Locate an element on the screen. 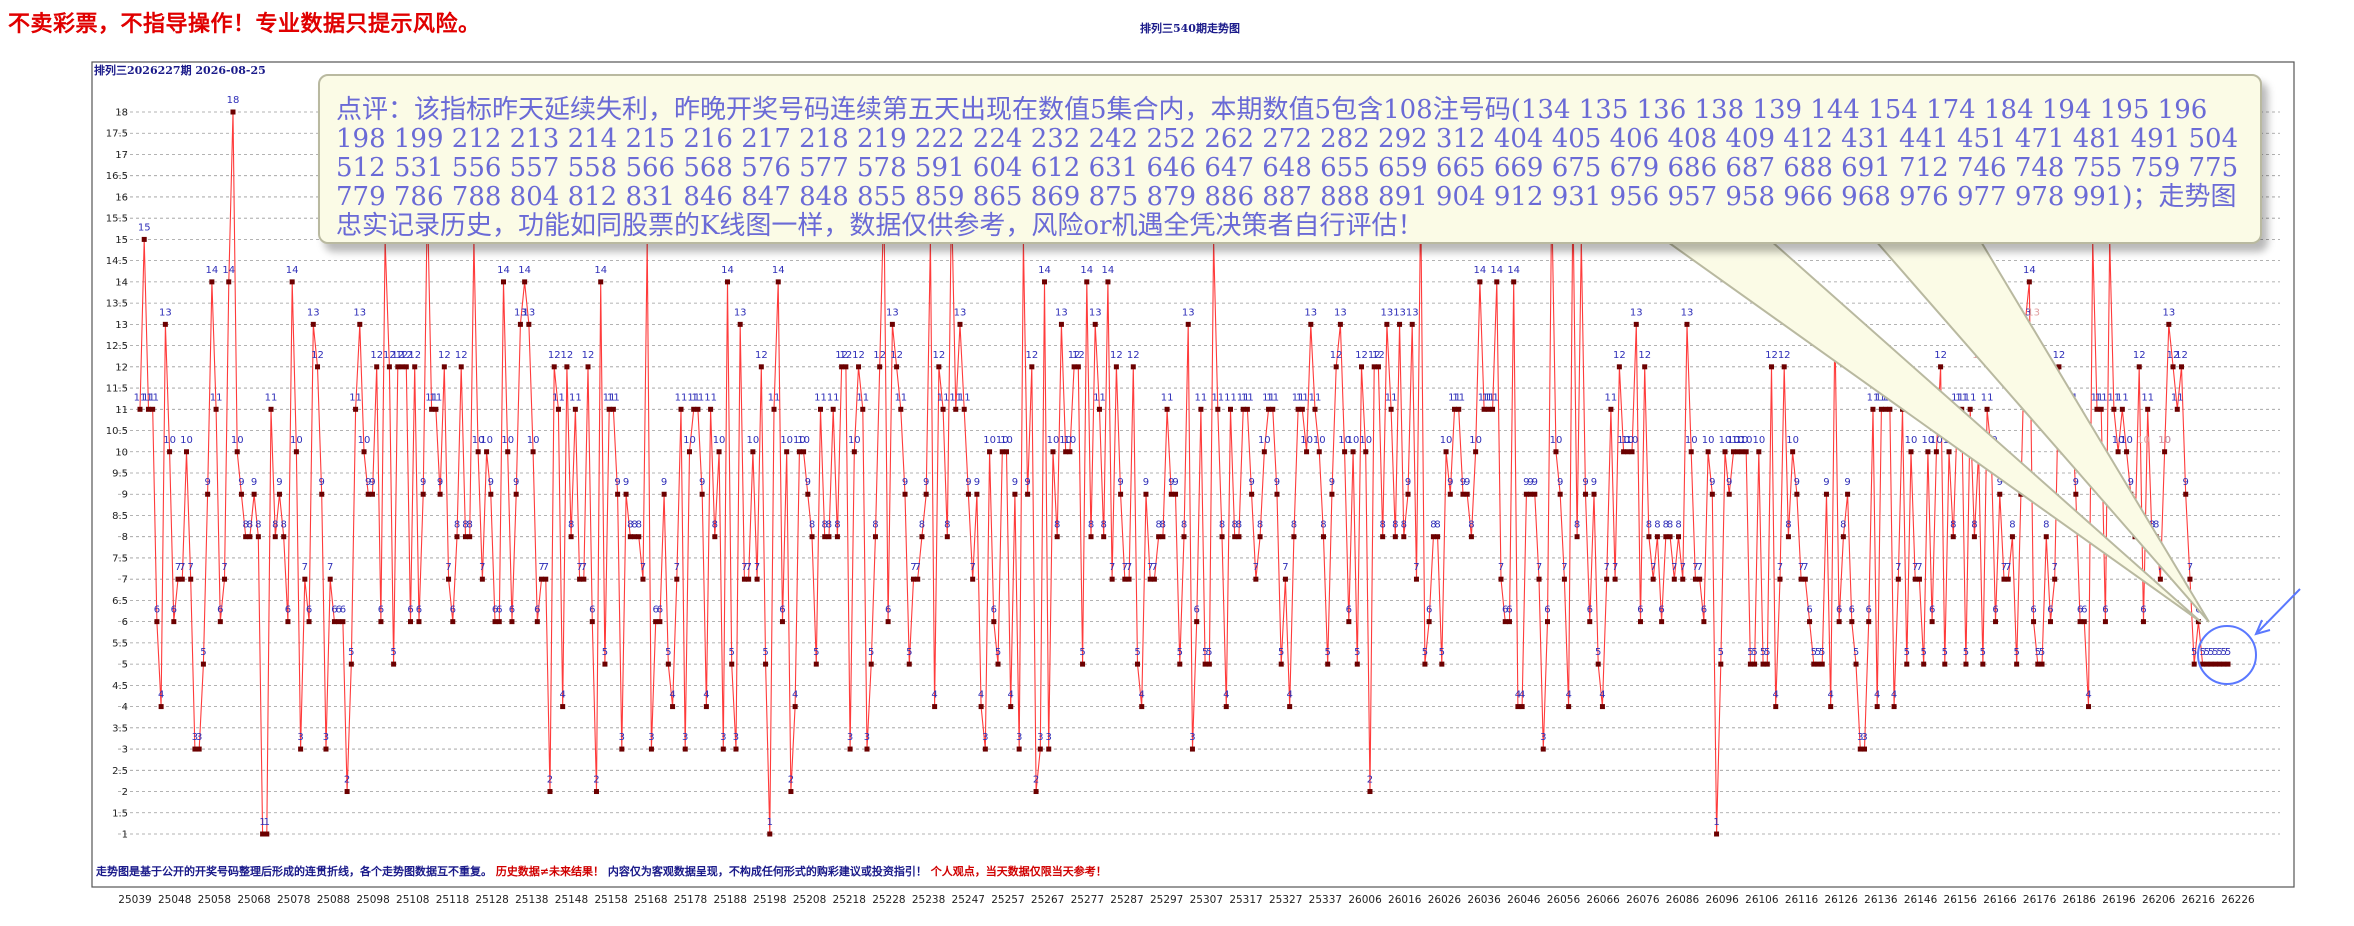 This screenshot has height=926, width=2354. x-tick-label: 26116 is located at coordinates (1802, 900).